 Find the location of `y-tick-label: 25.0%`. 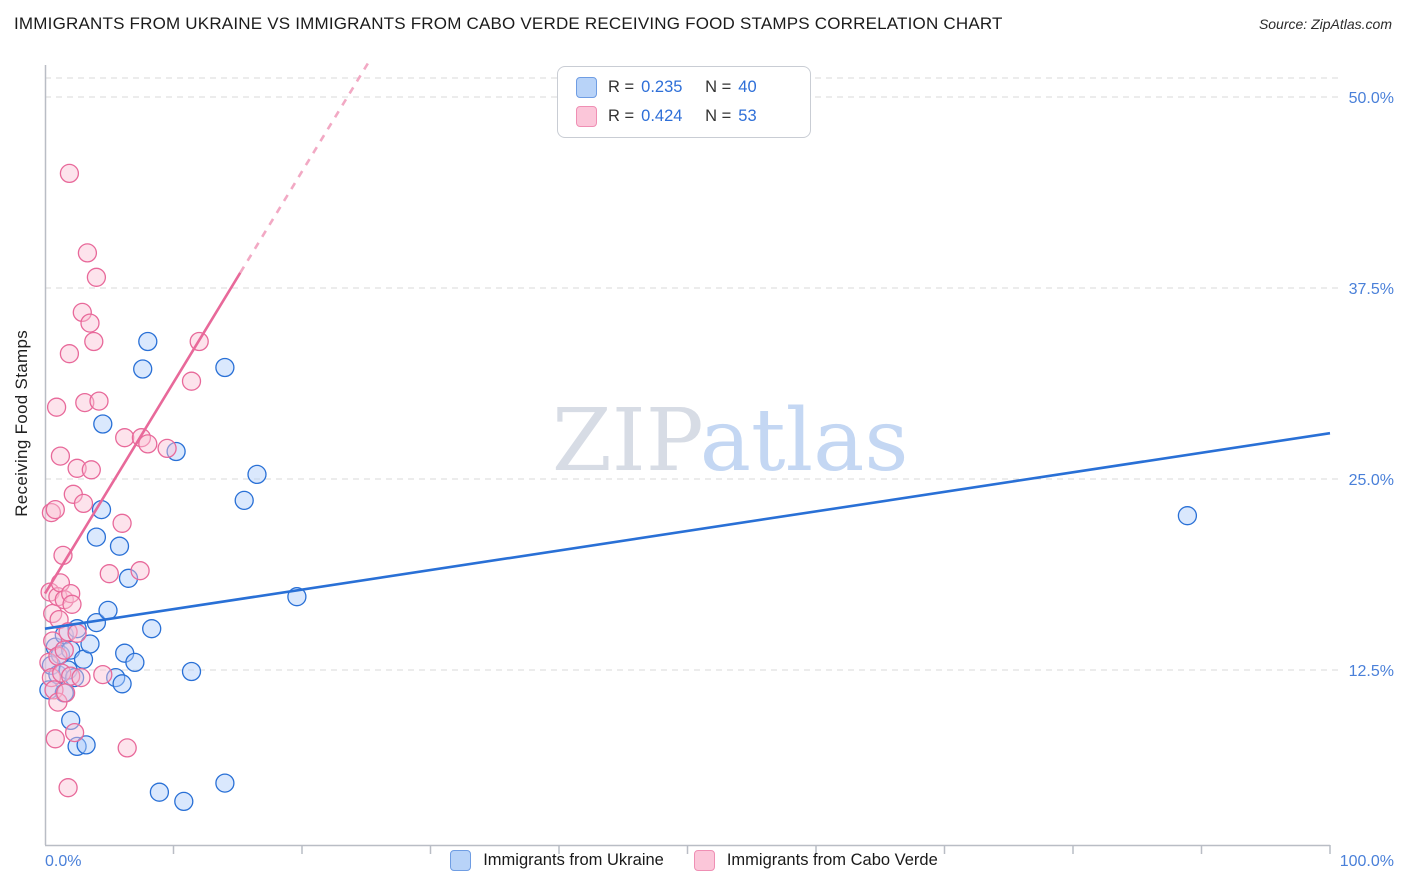

y-tick-label: 25.0% is located at coordinates (1371, 480).